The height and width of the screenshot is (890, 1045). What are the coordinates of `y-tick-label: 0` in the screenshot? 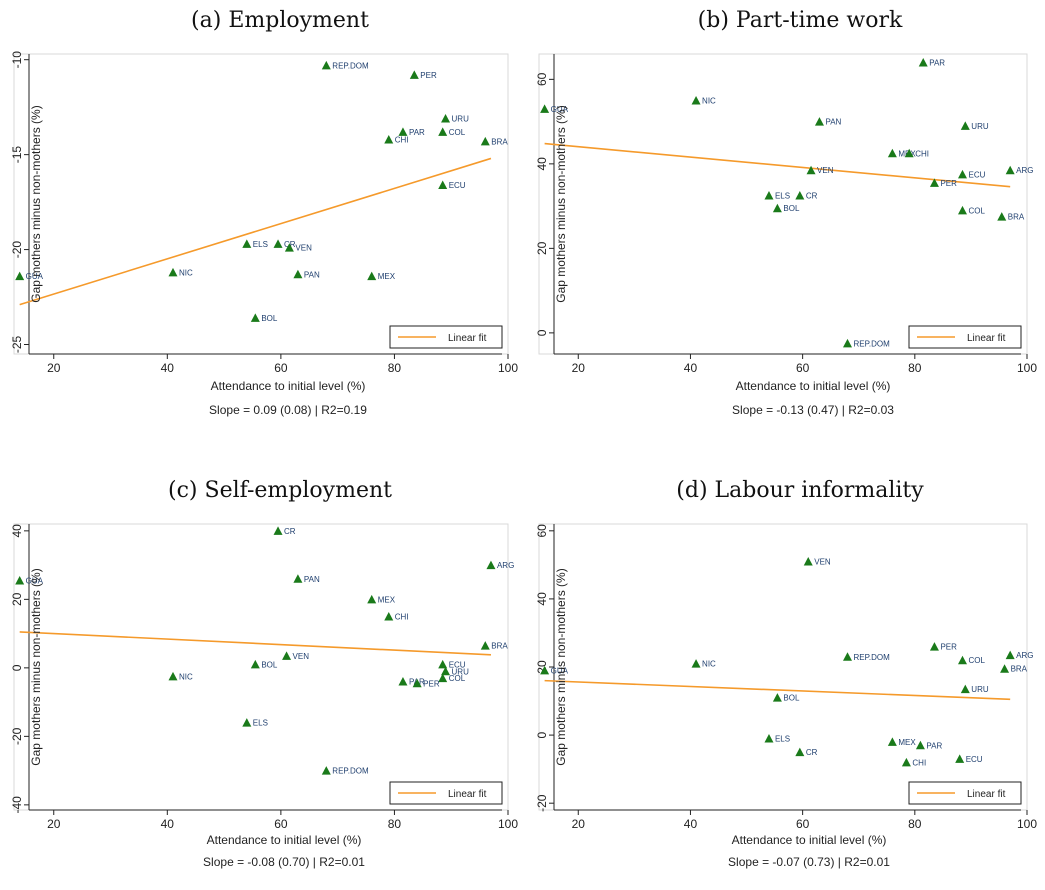 It's located at (542, 734).